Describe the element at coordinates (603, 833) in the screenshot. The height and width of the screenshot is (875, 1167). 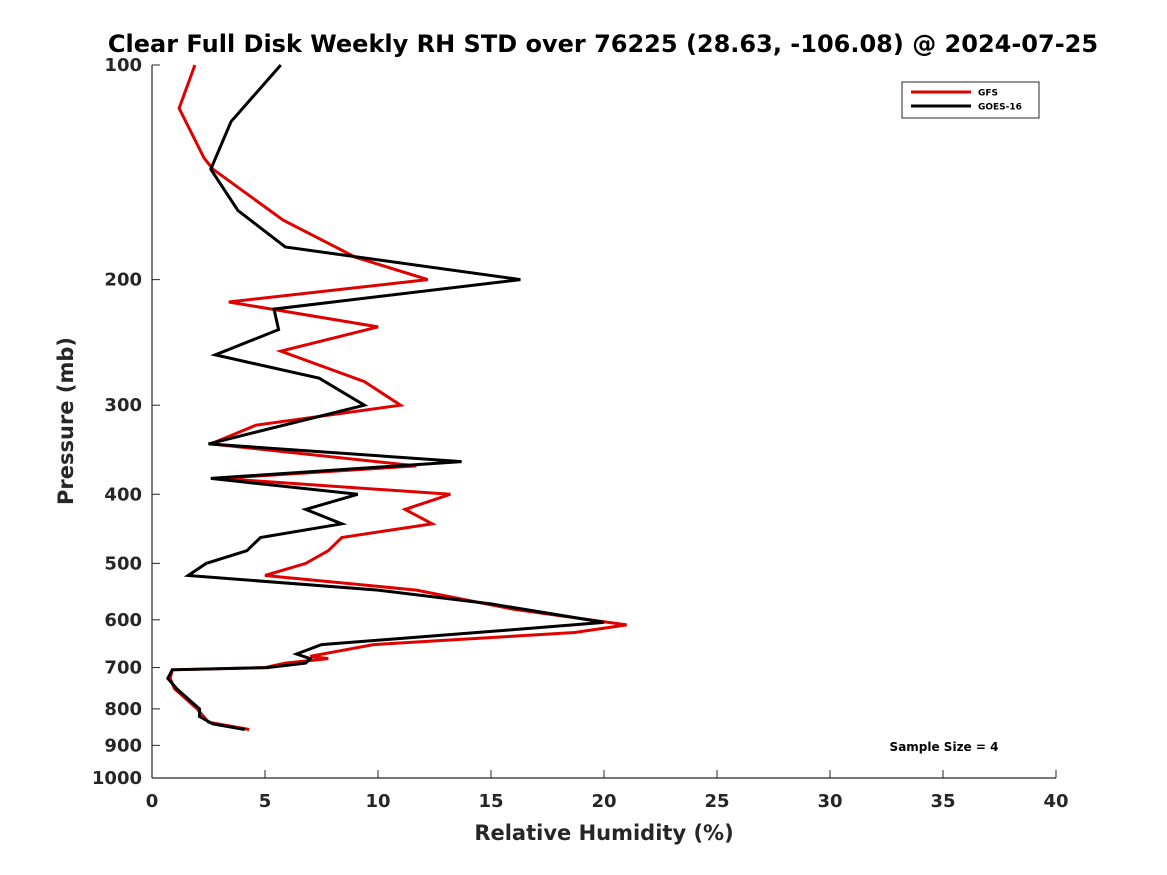
I see `x-axis-label: Relative Humidity (%)` at that location.